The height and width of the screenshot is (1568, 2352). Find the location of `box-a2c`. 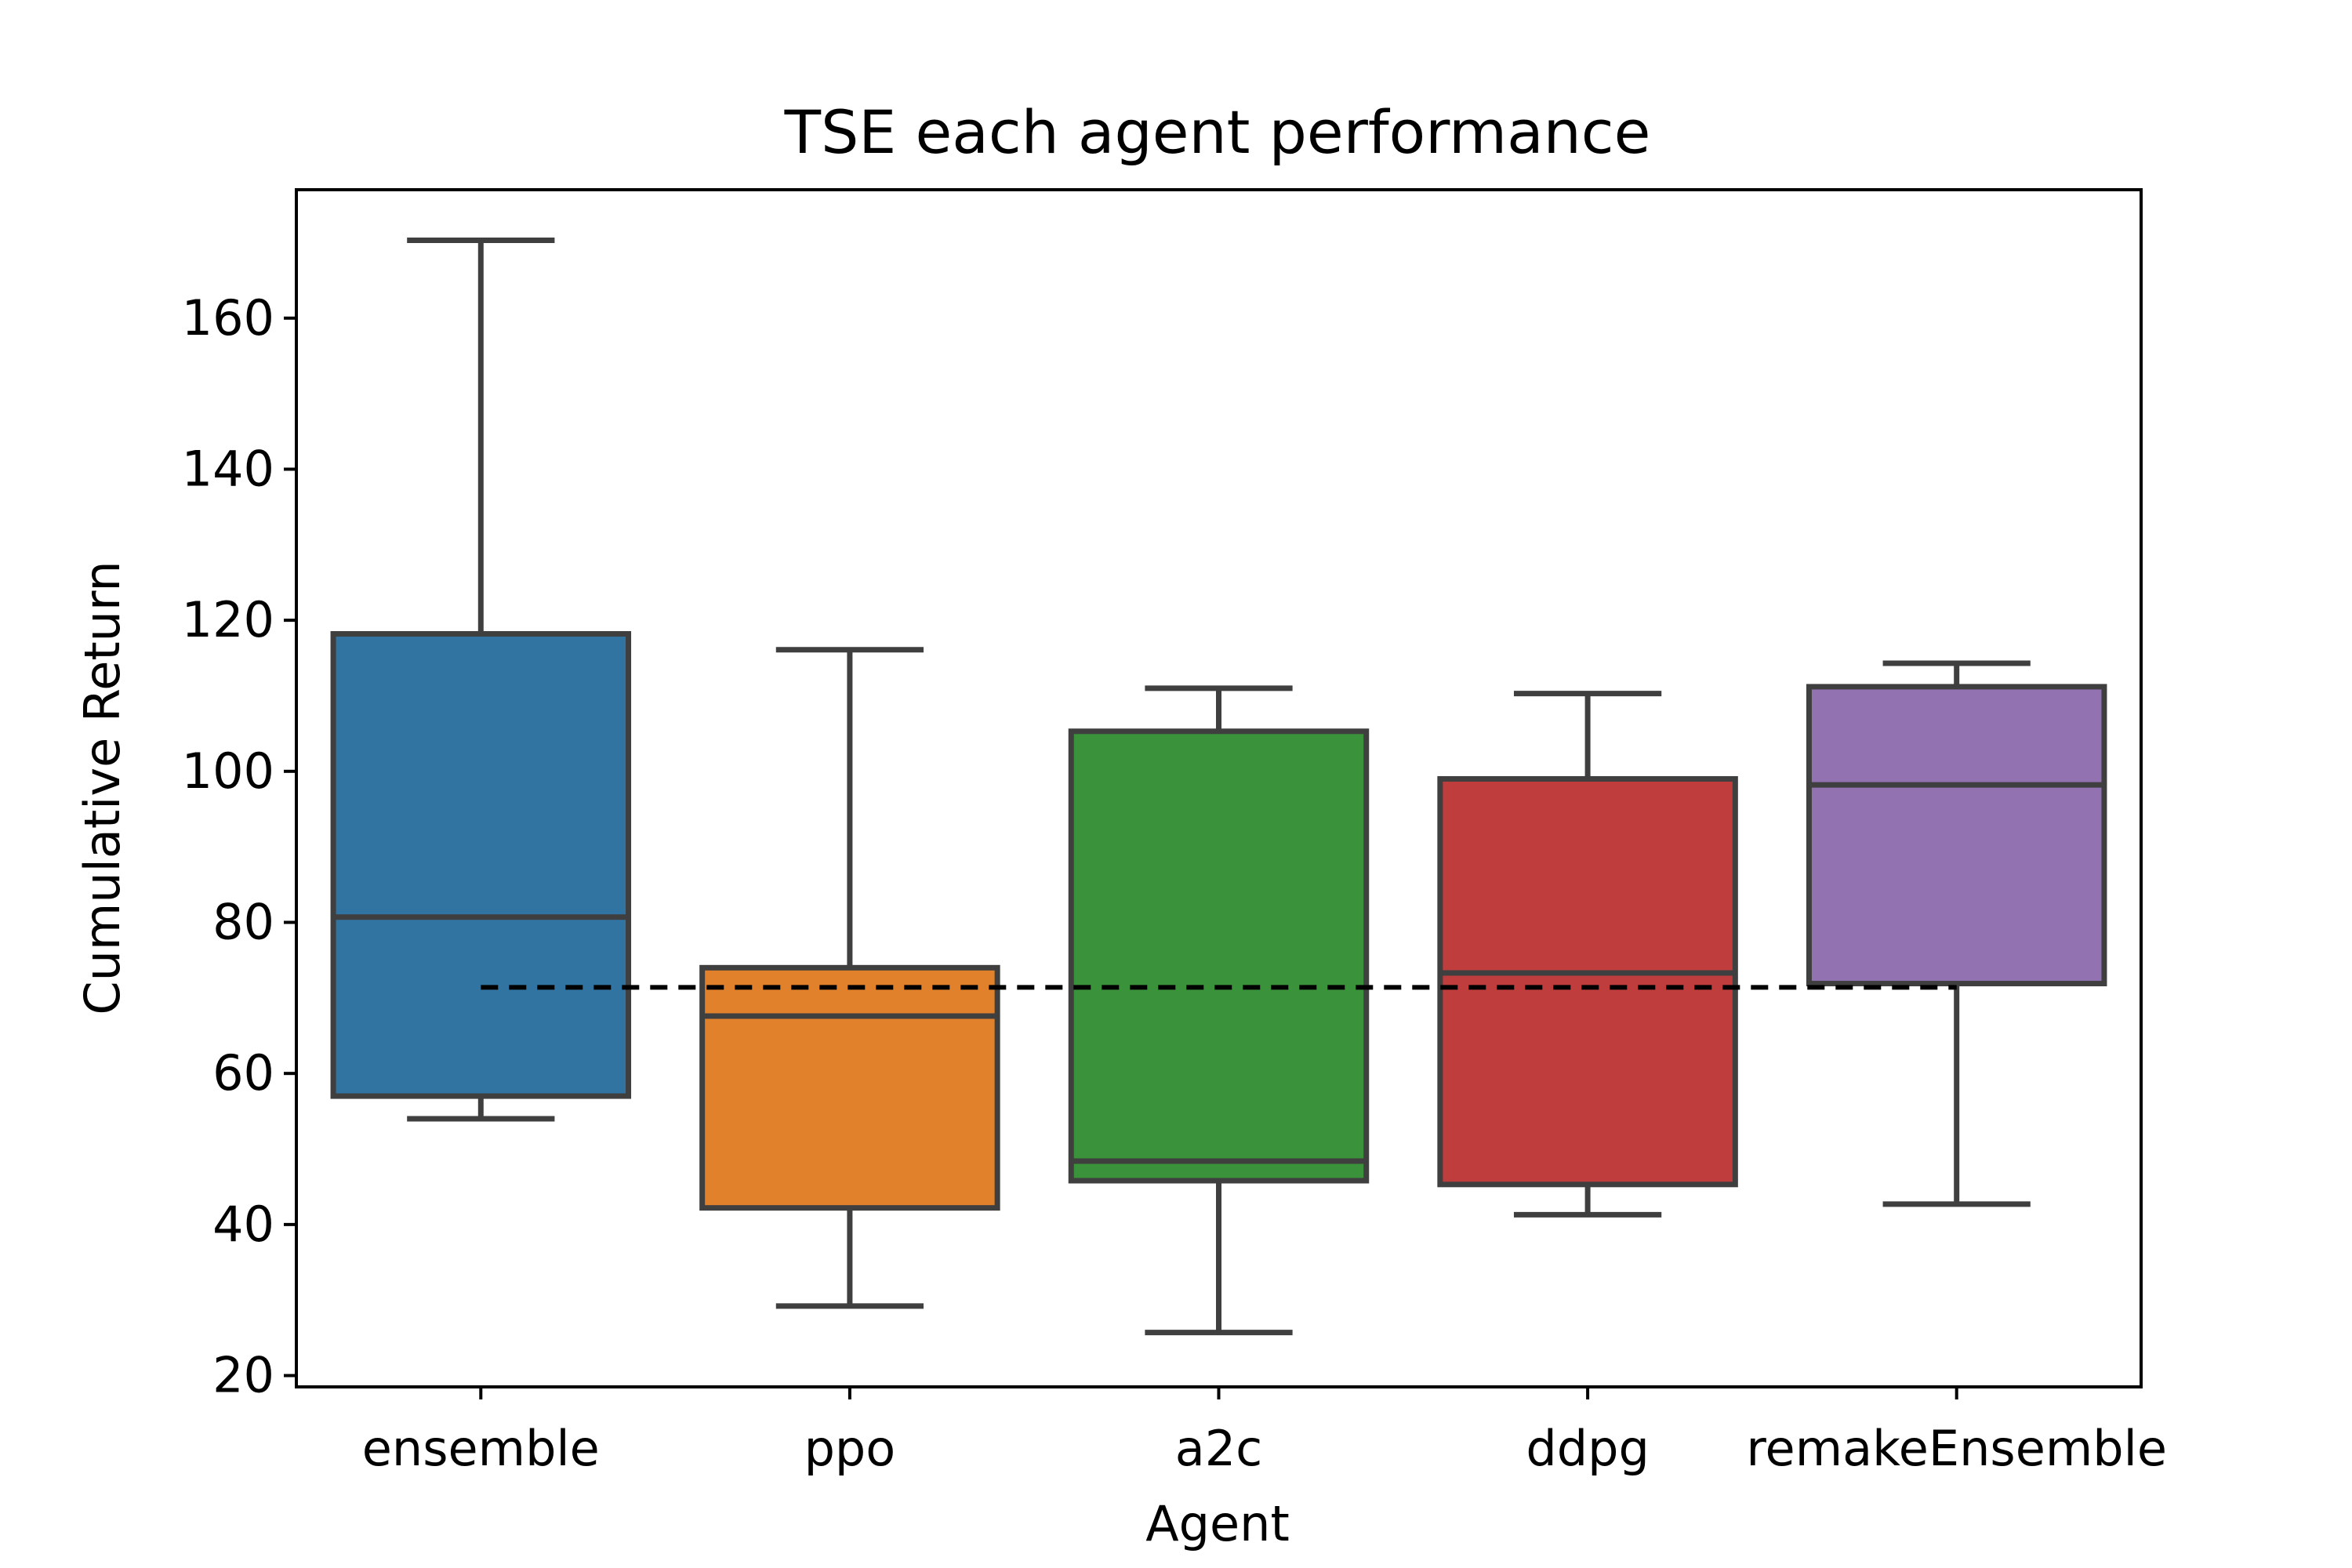

box-a2c is located at coordinates (1219, 1011).